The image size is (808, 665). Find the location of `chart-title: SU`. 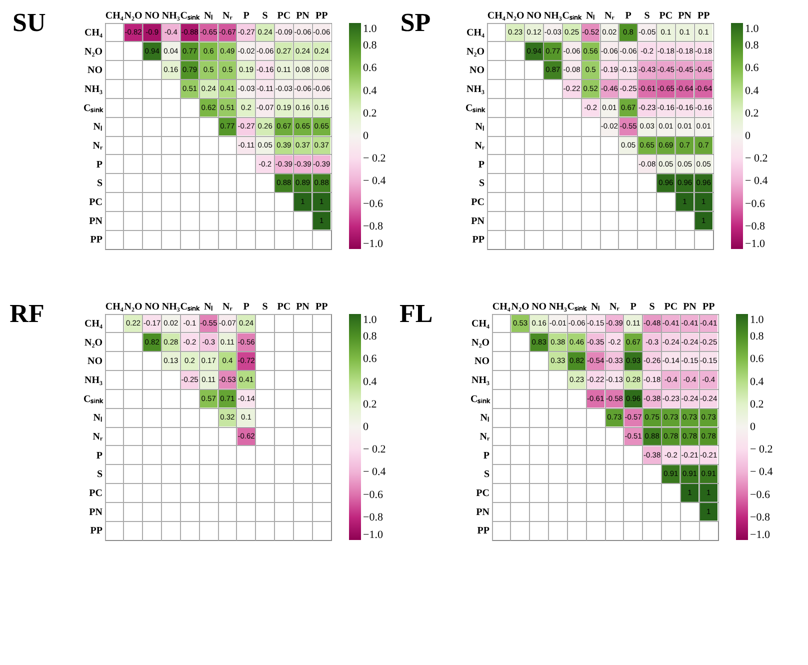

chart-title: SU is located at coordinates (29, 22).